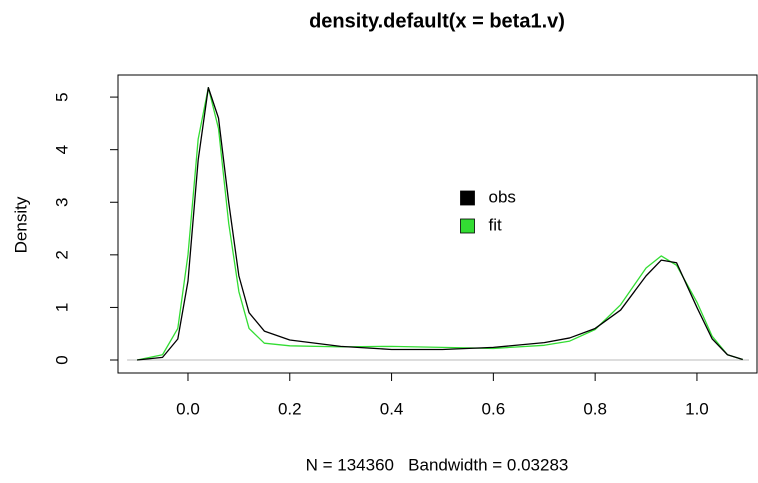 This screenshot has height=483, width=758. What do you see at coordinates (697, 408) in the screenshot?
I see `x-tick-label: 1.0` at bounding box center [697, 408].